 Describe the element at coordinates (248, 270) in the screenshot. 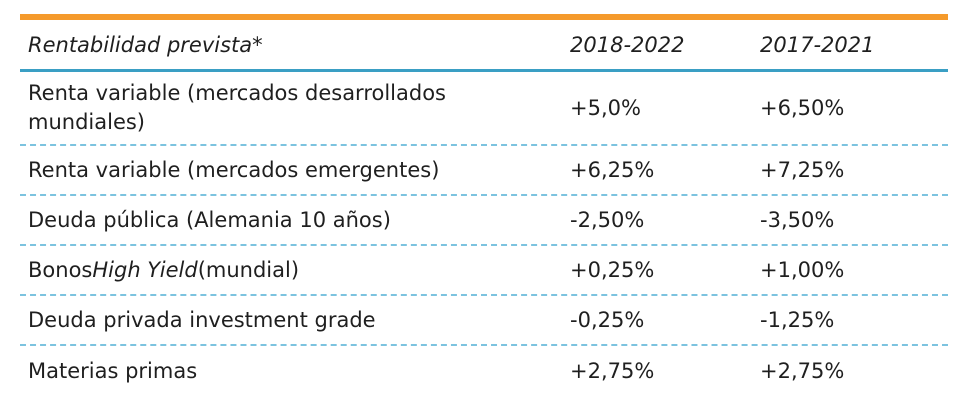

I see `row-label-suffix: (mundial)` at that location.